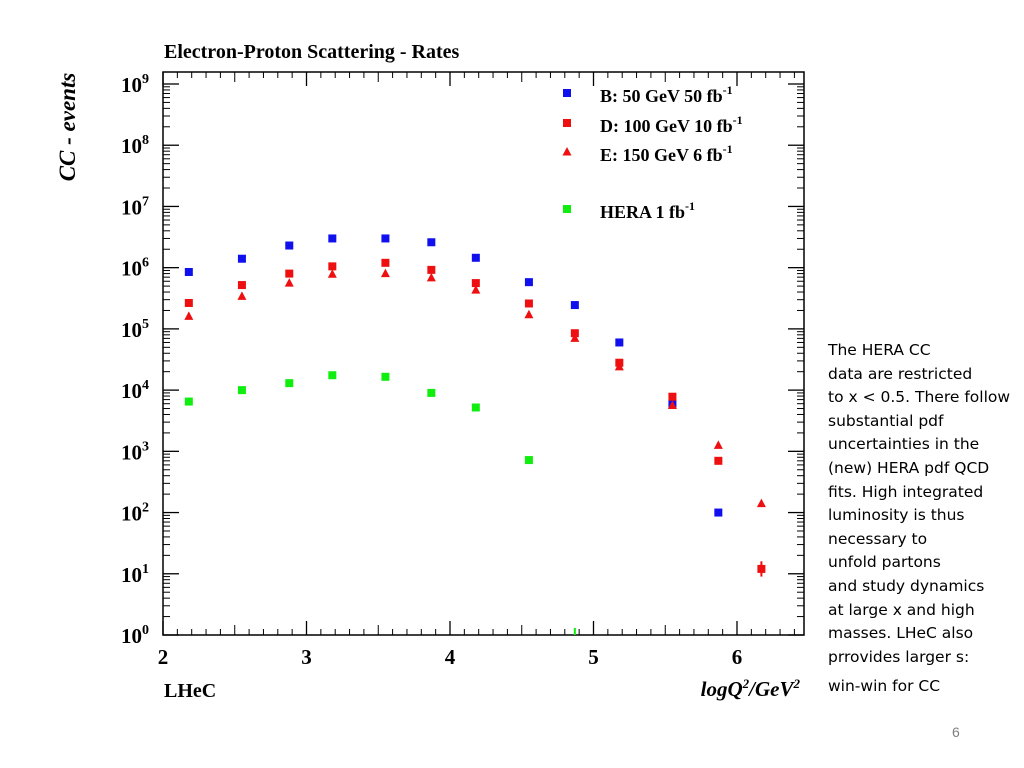 Image resolution: width=1024 pixels, height=768 pixels. I want to click on y-tick-label: 10³, so click(135, 451).